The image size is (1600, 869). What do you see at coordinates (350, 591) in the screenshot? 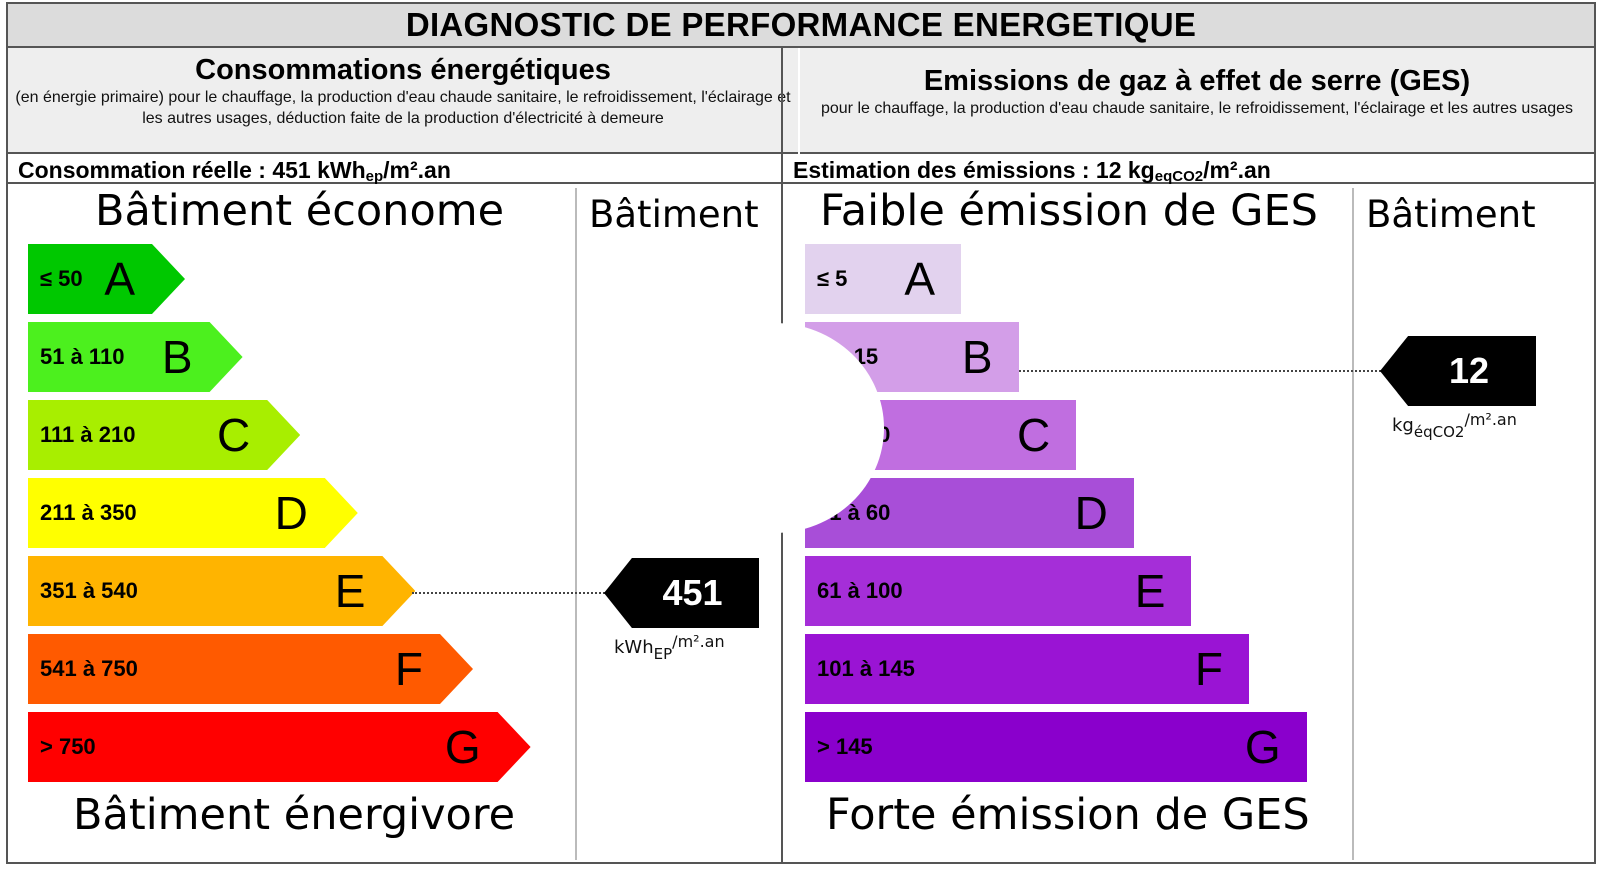
I see `energy-class-letter: E` at bounding box center [350, 591].